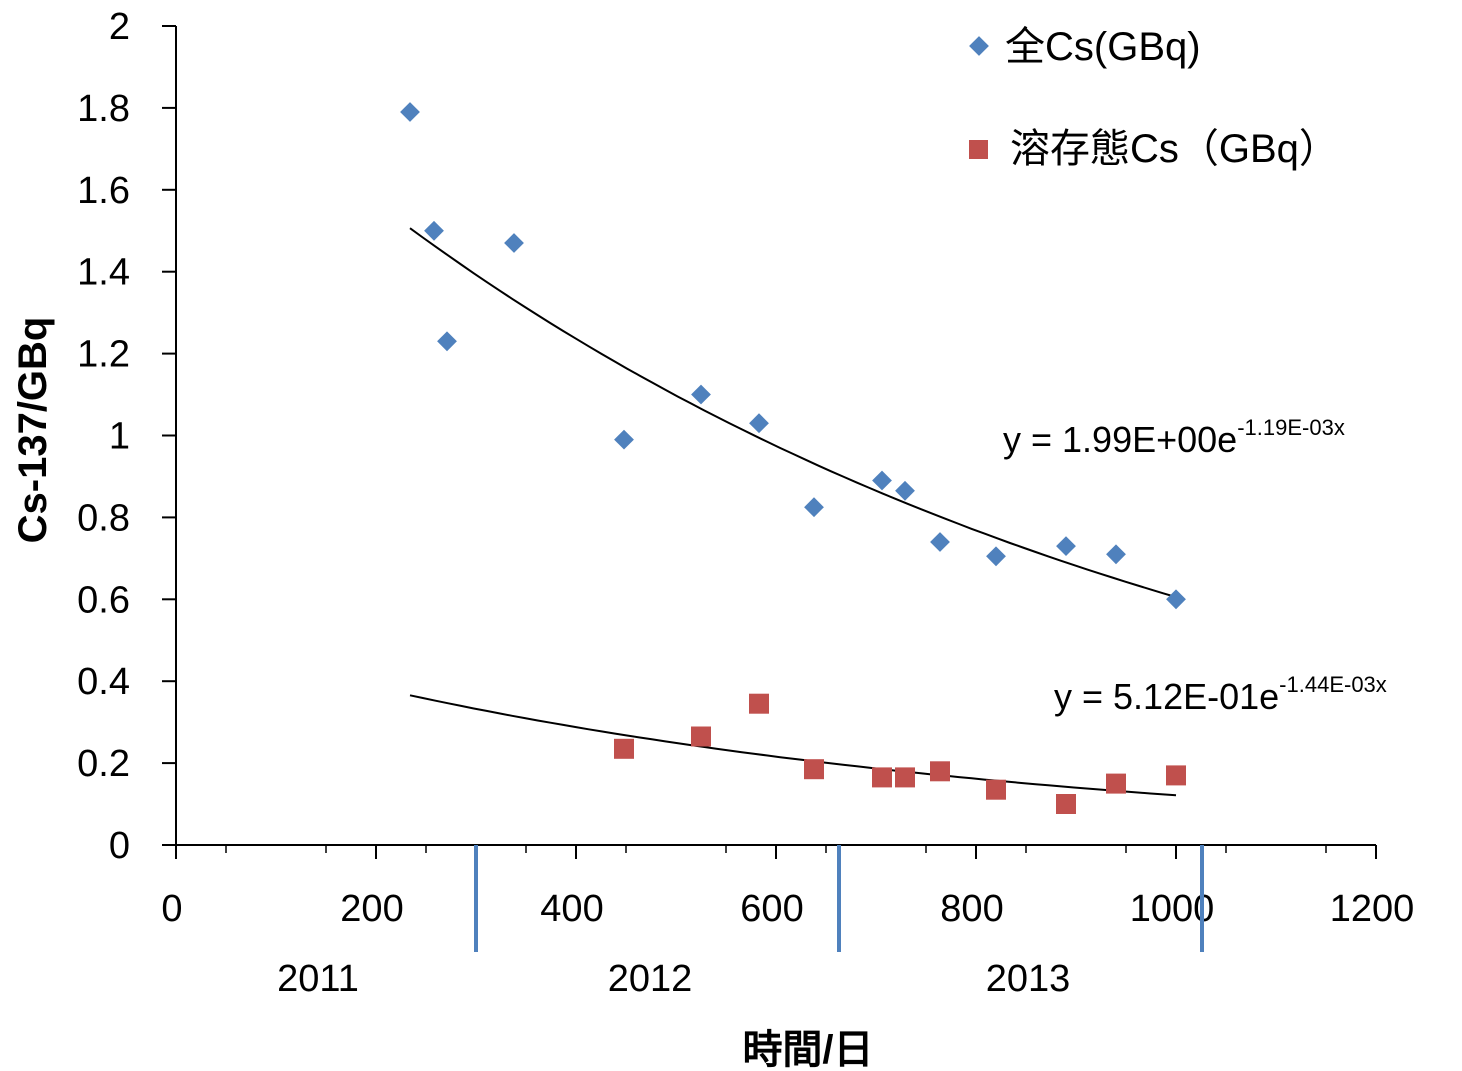 This screenshot has width=1462, height=1071. I want to click on legend-item-dissolved-cs: 溶存態Cs（GBq）, so click(1154, 149).